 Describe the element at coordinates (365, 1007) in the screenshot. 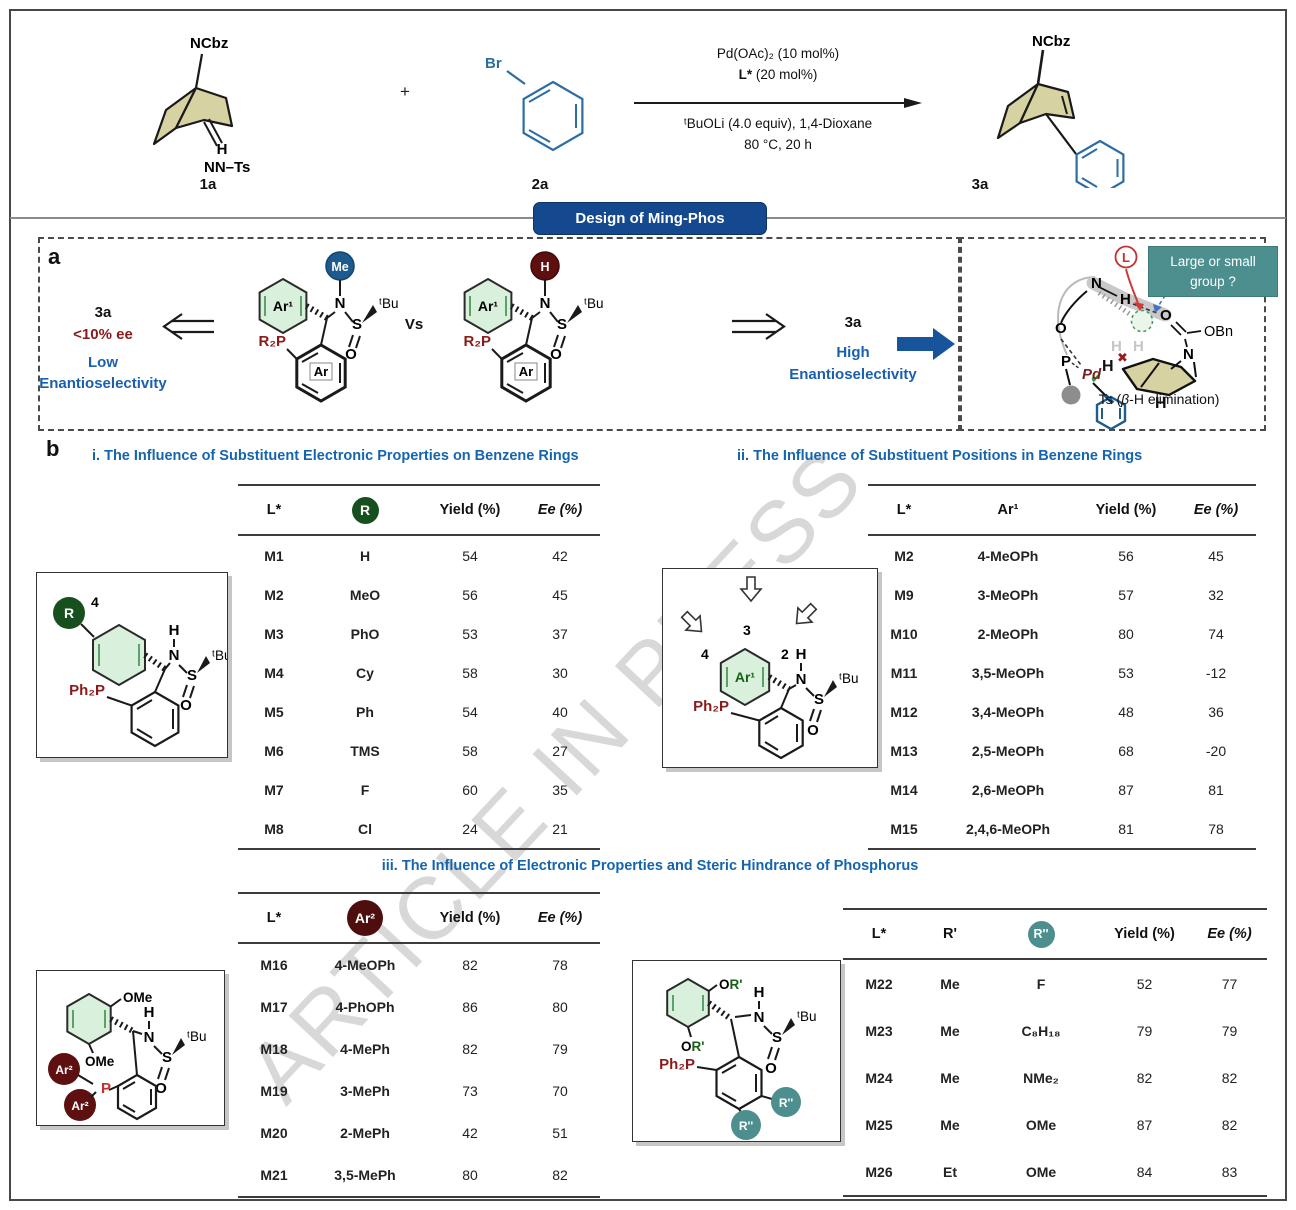

I see `table-cell: 4-PhOPh` at that location.